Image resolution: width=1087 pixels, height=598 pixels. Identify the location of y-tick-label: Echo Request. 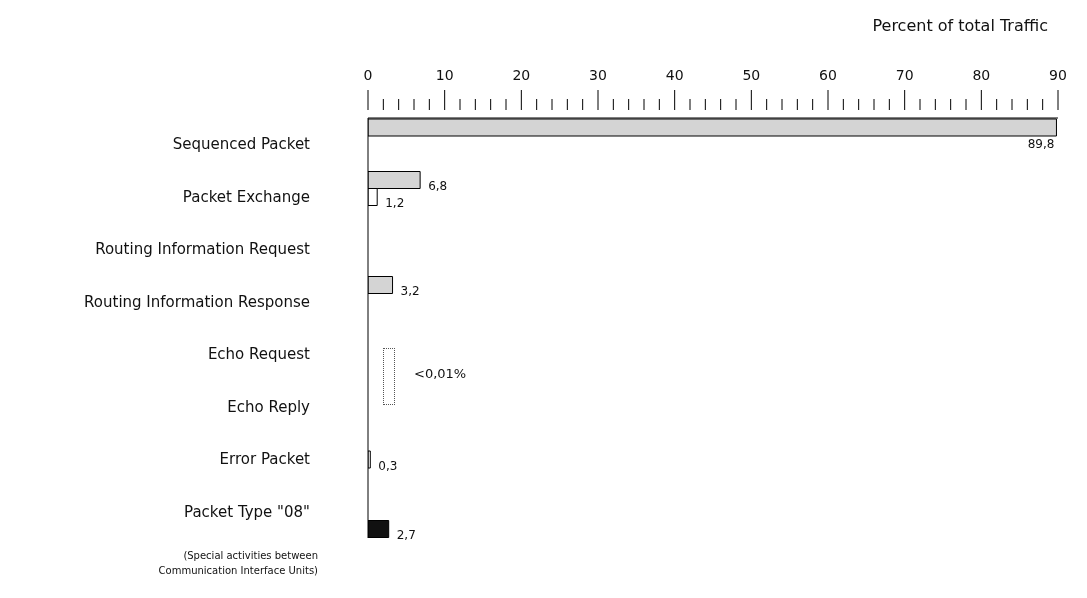
(259, 354).